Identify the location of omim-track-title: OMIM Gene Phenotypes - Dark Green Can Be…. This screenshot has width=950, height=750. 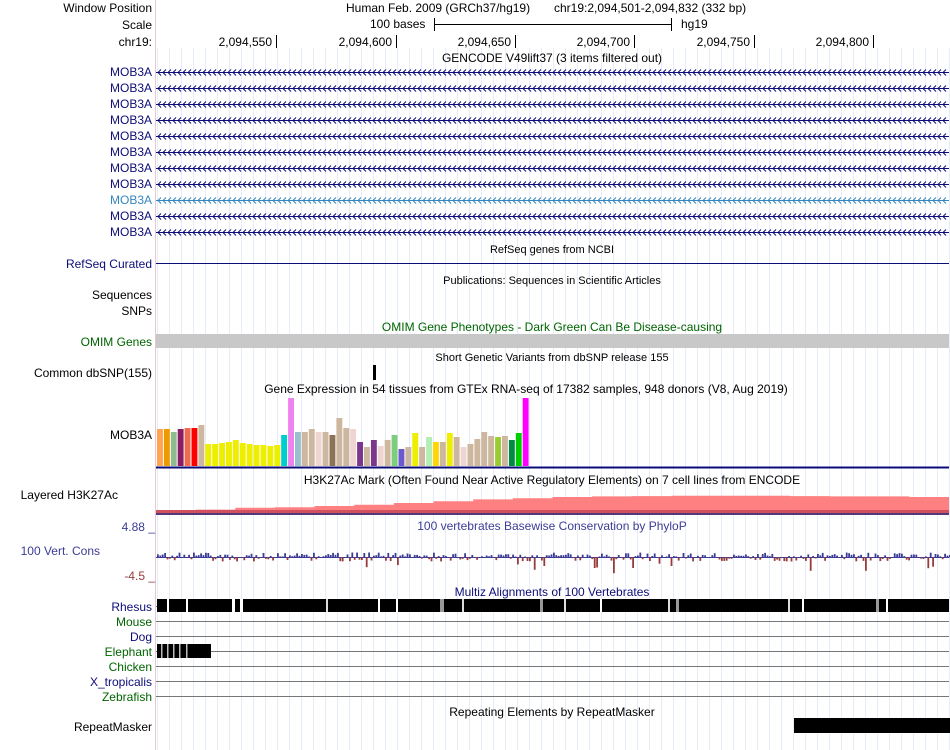
(552, 327).